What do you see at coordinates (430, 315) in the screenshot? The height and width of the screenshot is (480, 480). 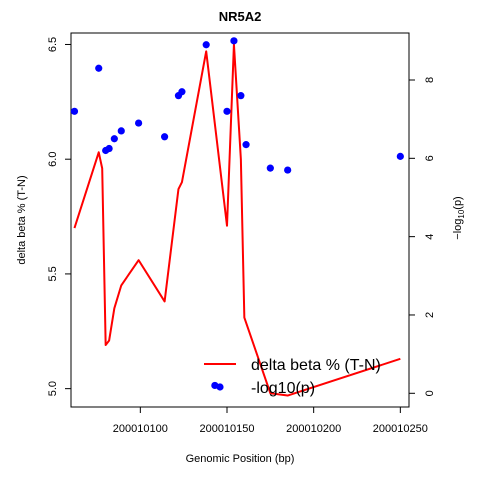 I see `y2-tick-label: 2` at bounding box center [430, 315].